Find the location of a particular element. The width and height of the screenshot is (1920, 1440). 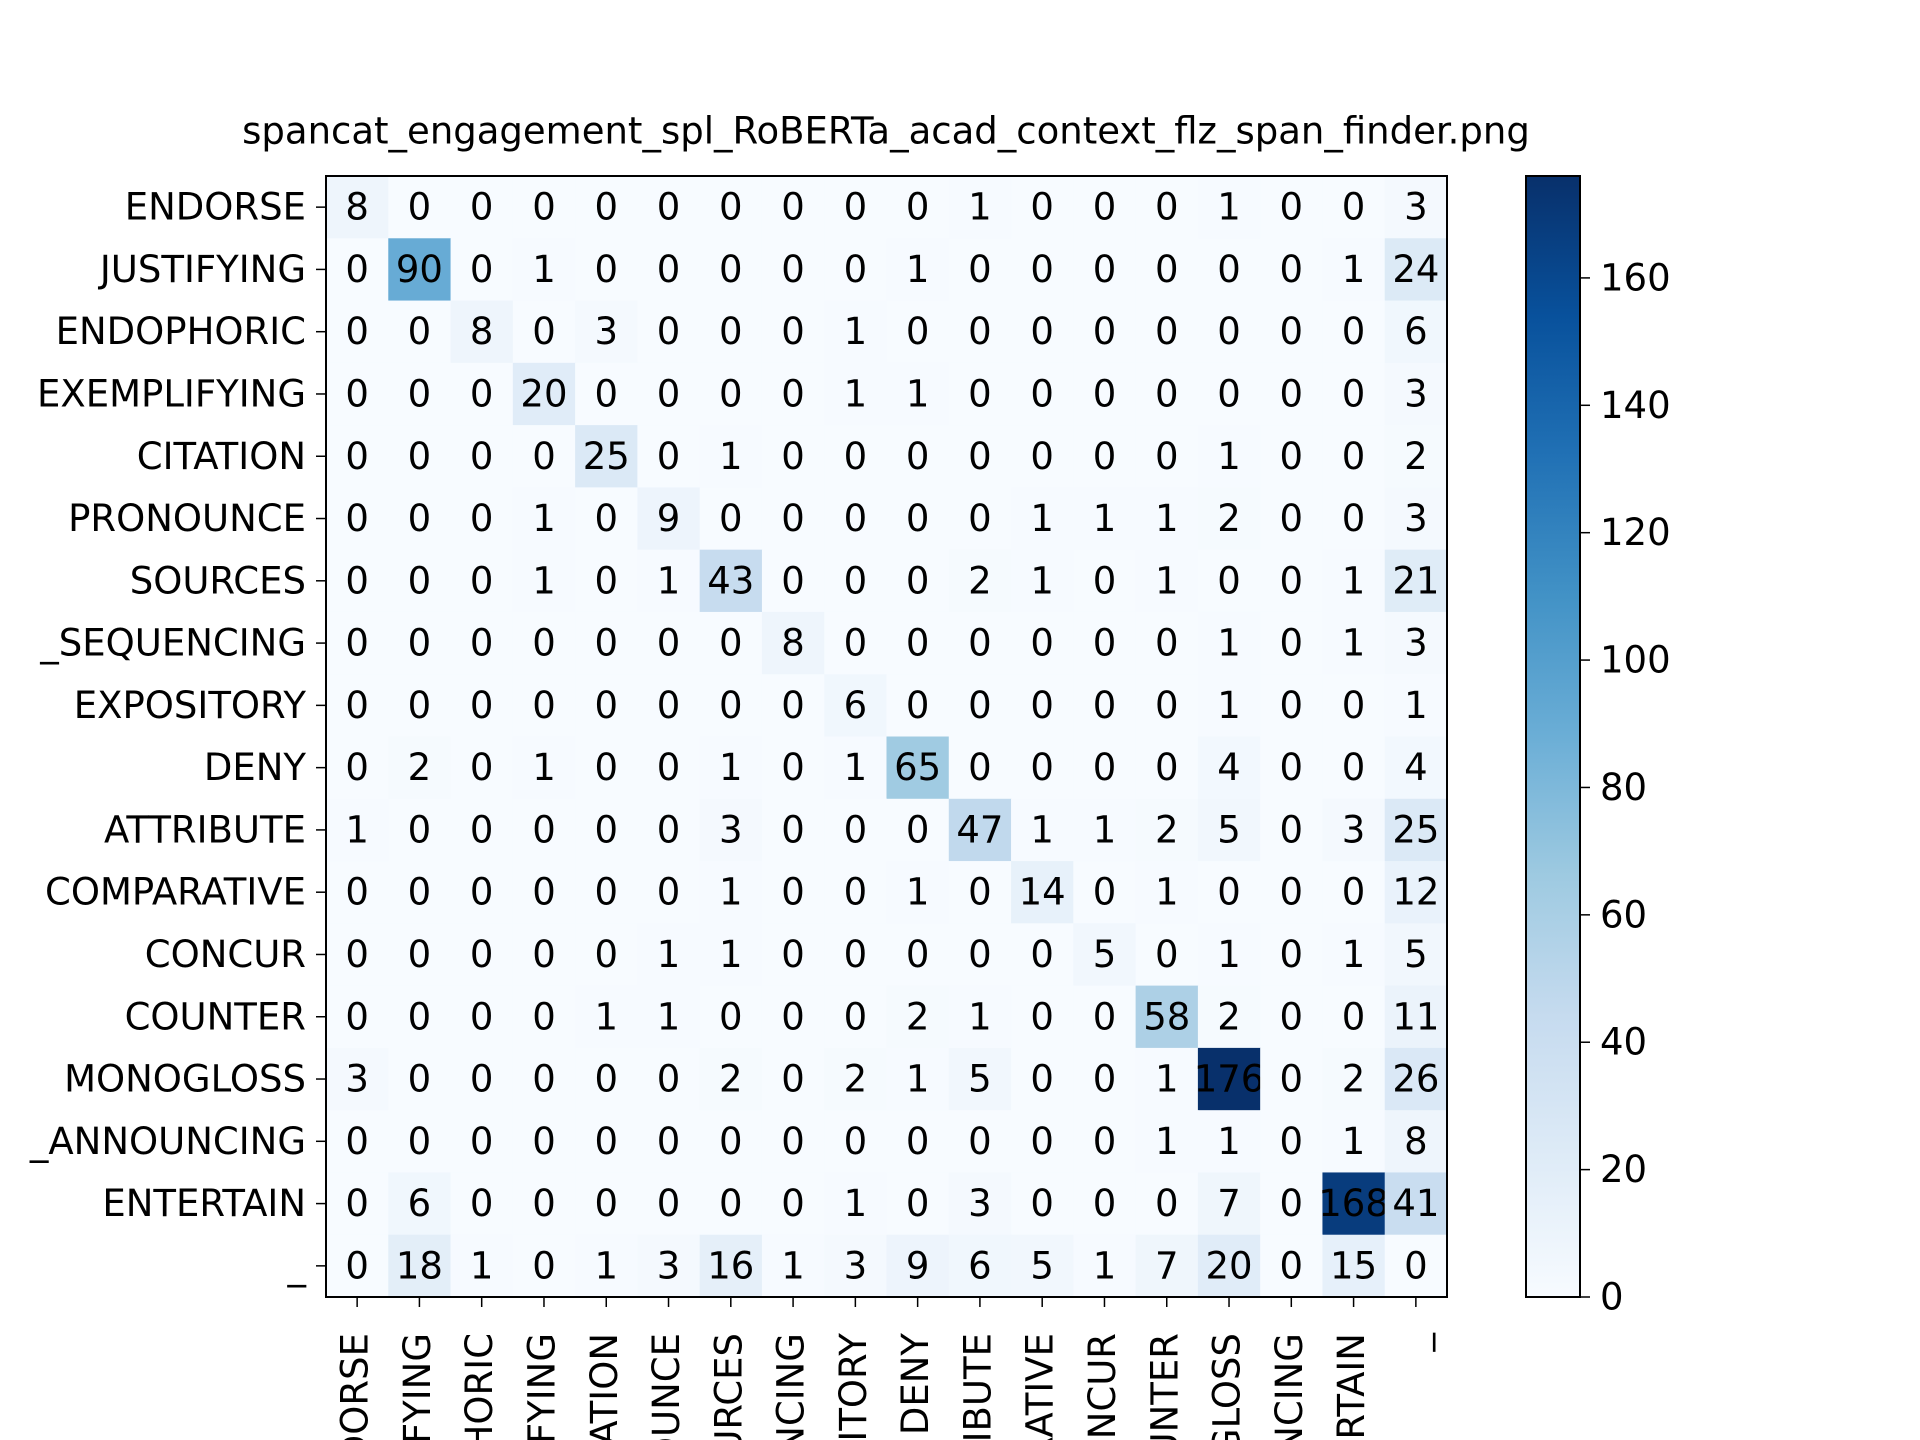

colorbar-tick-label: 80 is located at coordinates (1623, 787).